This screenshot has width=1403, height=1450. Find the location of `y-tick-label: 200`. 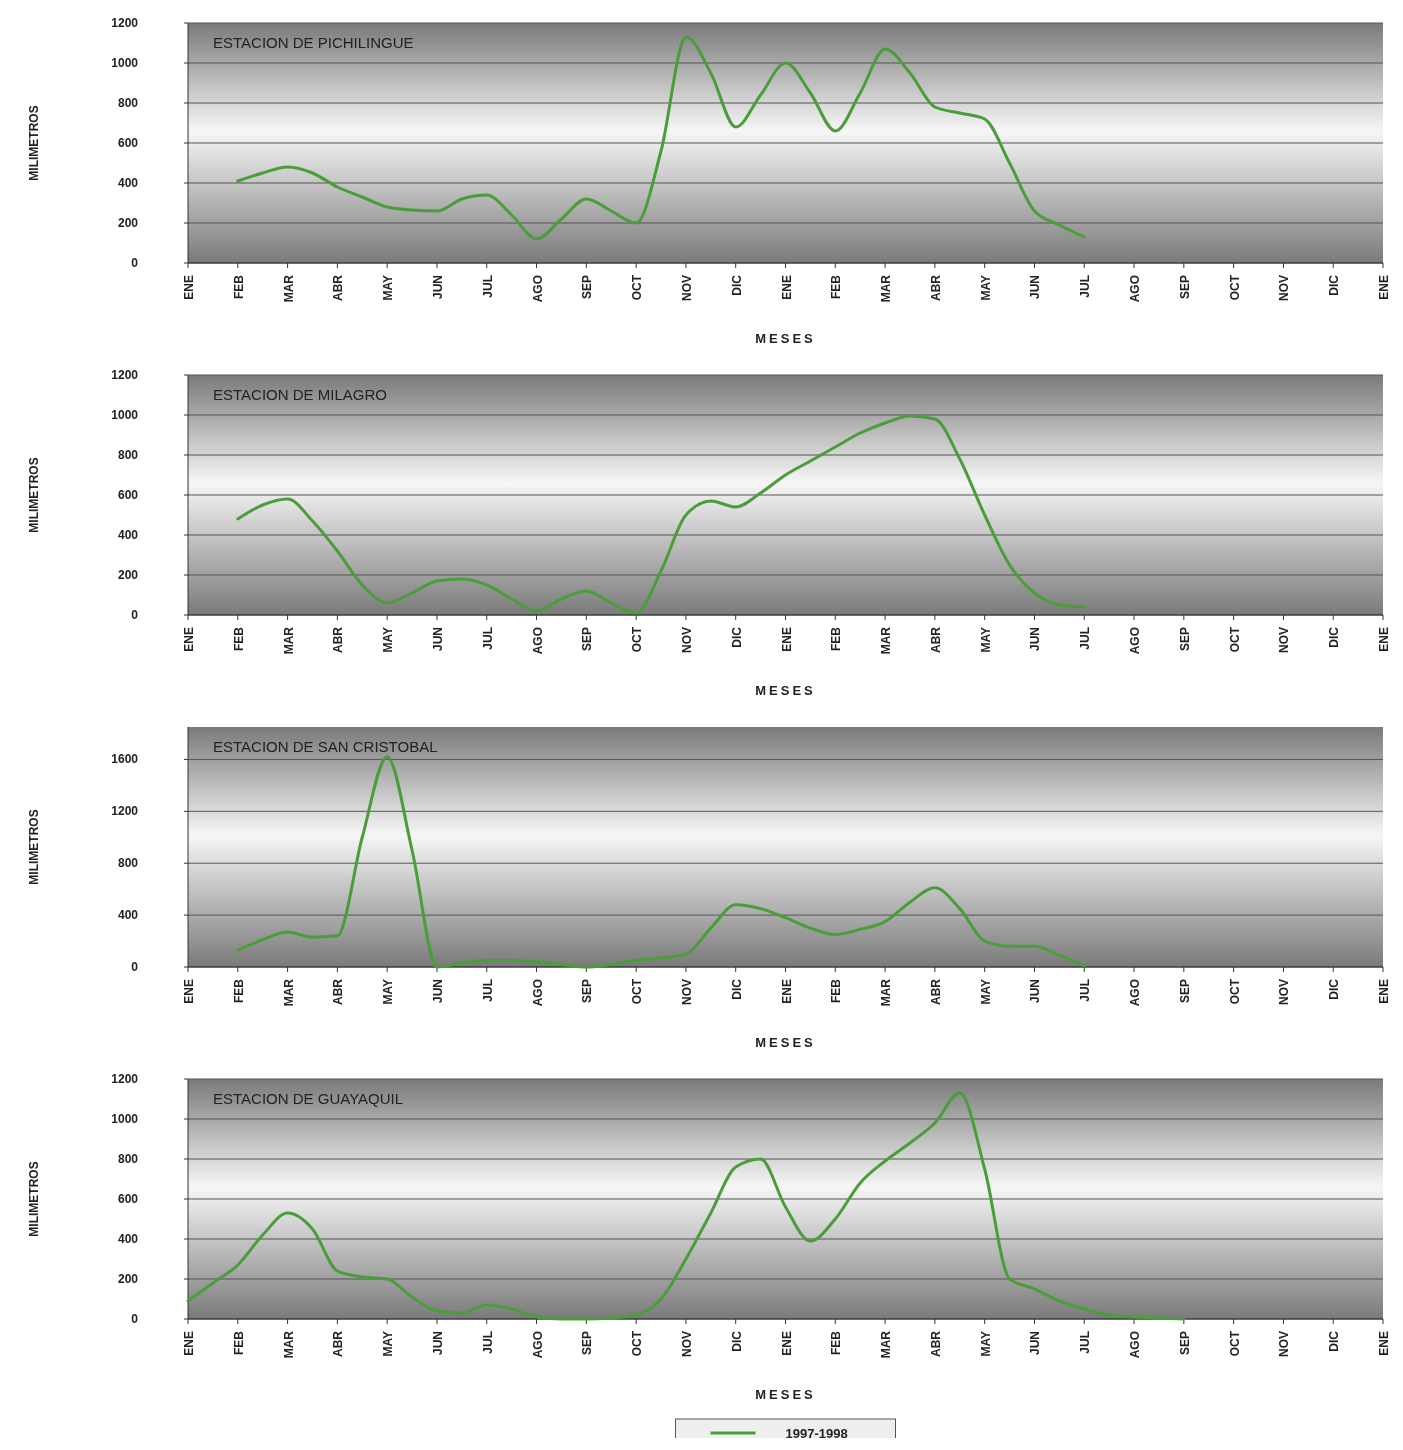

y-tick-label: 200 is located at coordinates (128, 1279).